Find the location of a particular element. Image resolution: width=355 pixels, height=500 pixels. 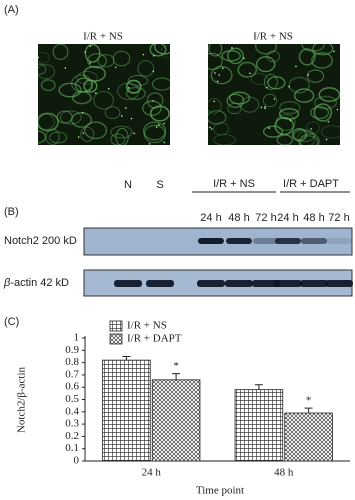

micrograph is located at coordinates (104, 94).